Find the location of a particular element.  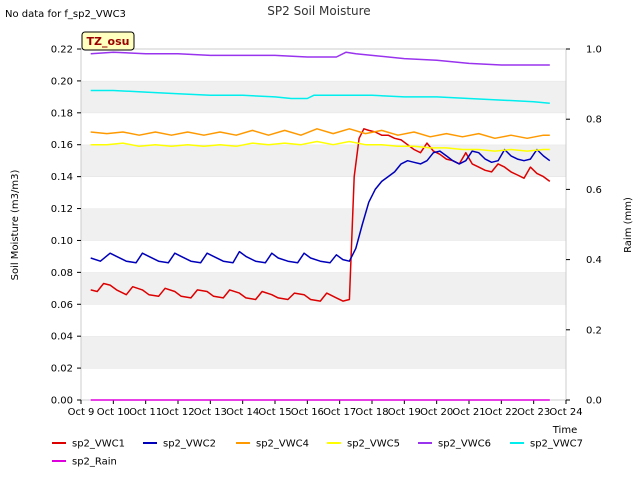

y-tick-label: 0.06 is located at coordinates (62, 305).